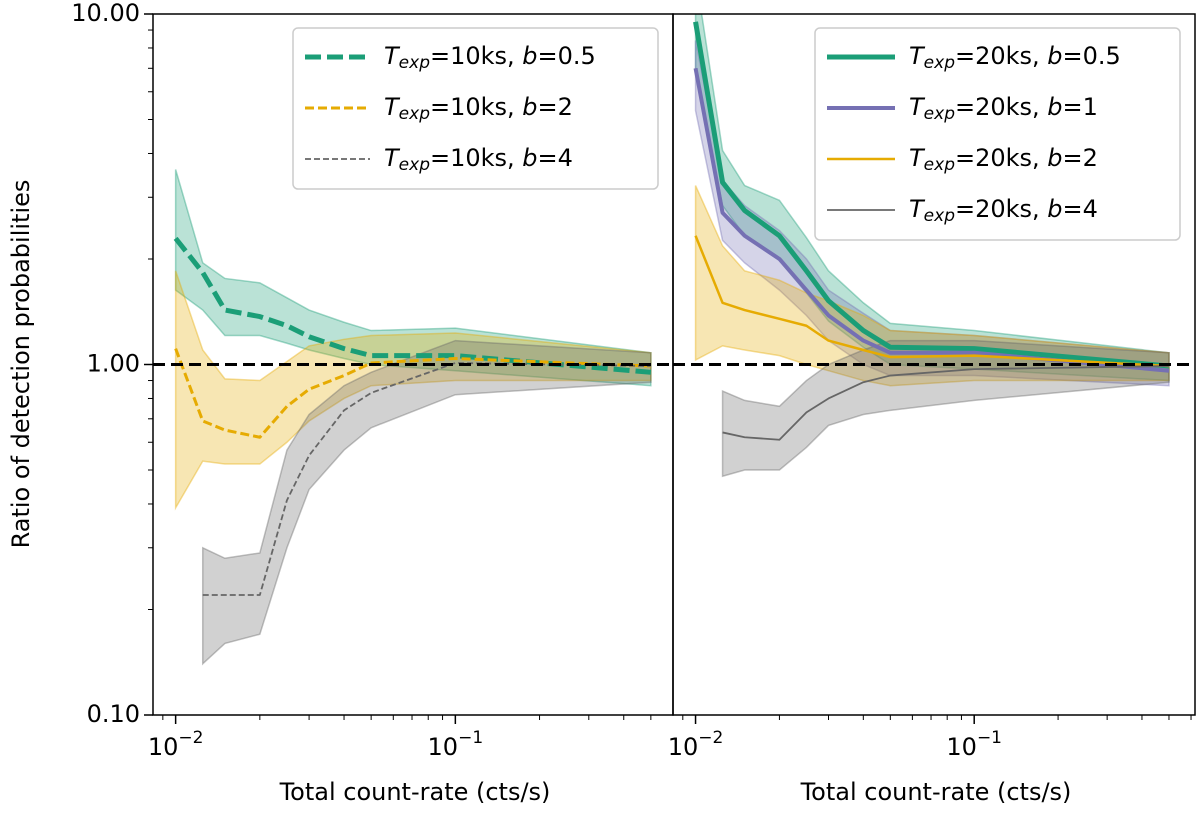 The height and width of the screenshot is (816, 1200). What do you see at coordinates (478, 159) in the screenshot?
I see `legend-label: Texp=10ks, b=4` at bounding box center [478, 159].